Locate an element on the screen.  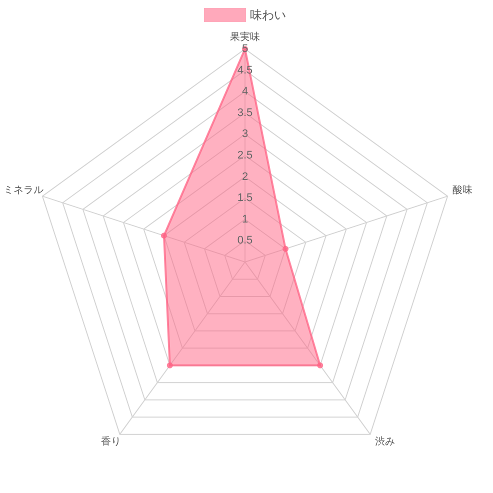
y-tick-label: 3.5 is located at coordinates (245, 112).